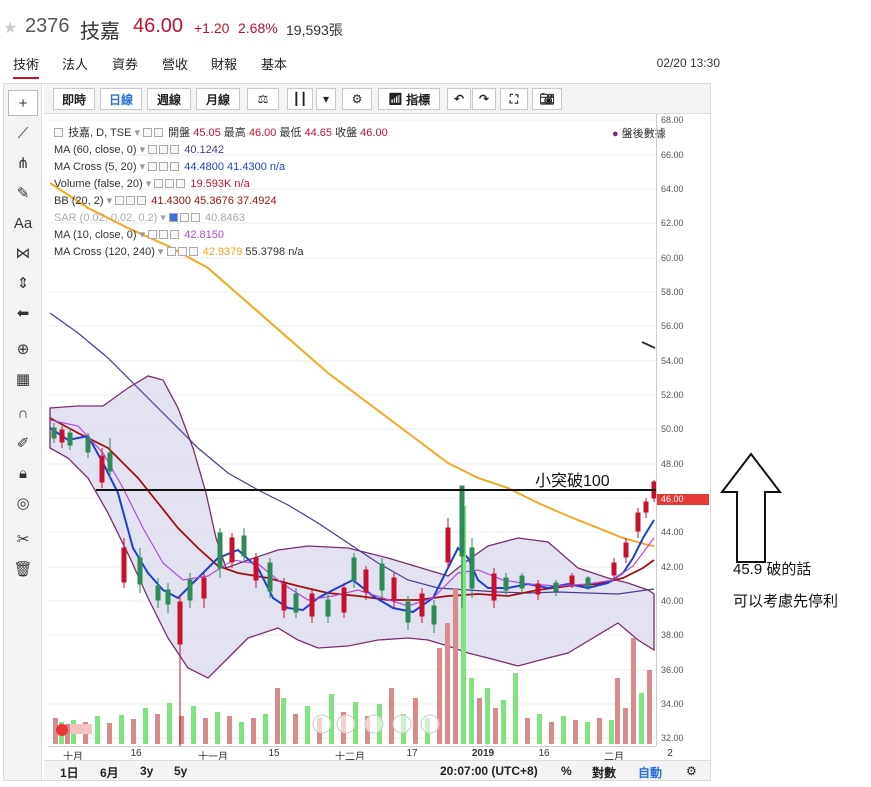  What do you see at coordinates (74, 99) in the screenshot?
I see `intraday-button: 即時` at bounding box center [74, 99].